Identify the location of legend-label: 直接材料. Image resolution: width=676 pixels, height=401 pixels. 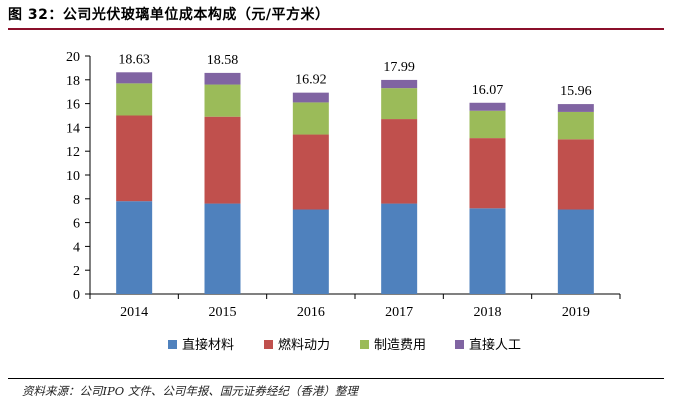
(208, 345).